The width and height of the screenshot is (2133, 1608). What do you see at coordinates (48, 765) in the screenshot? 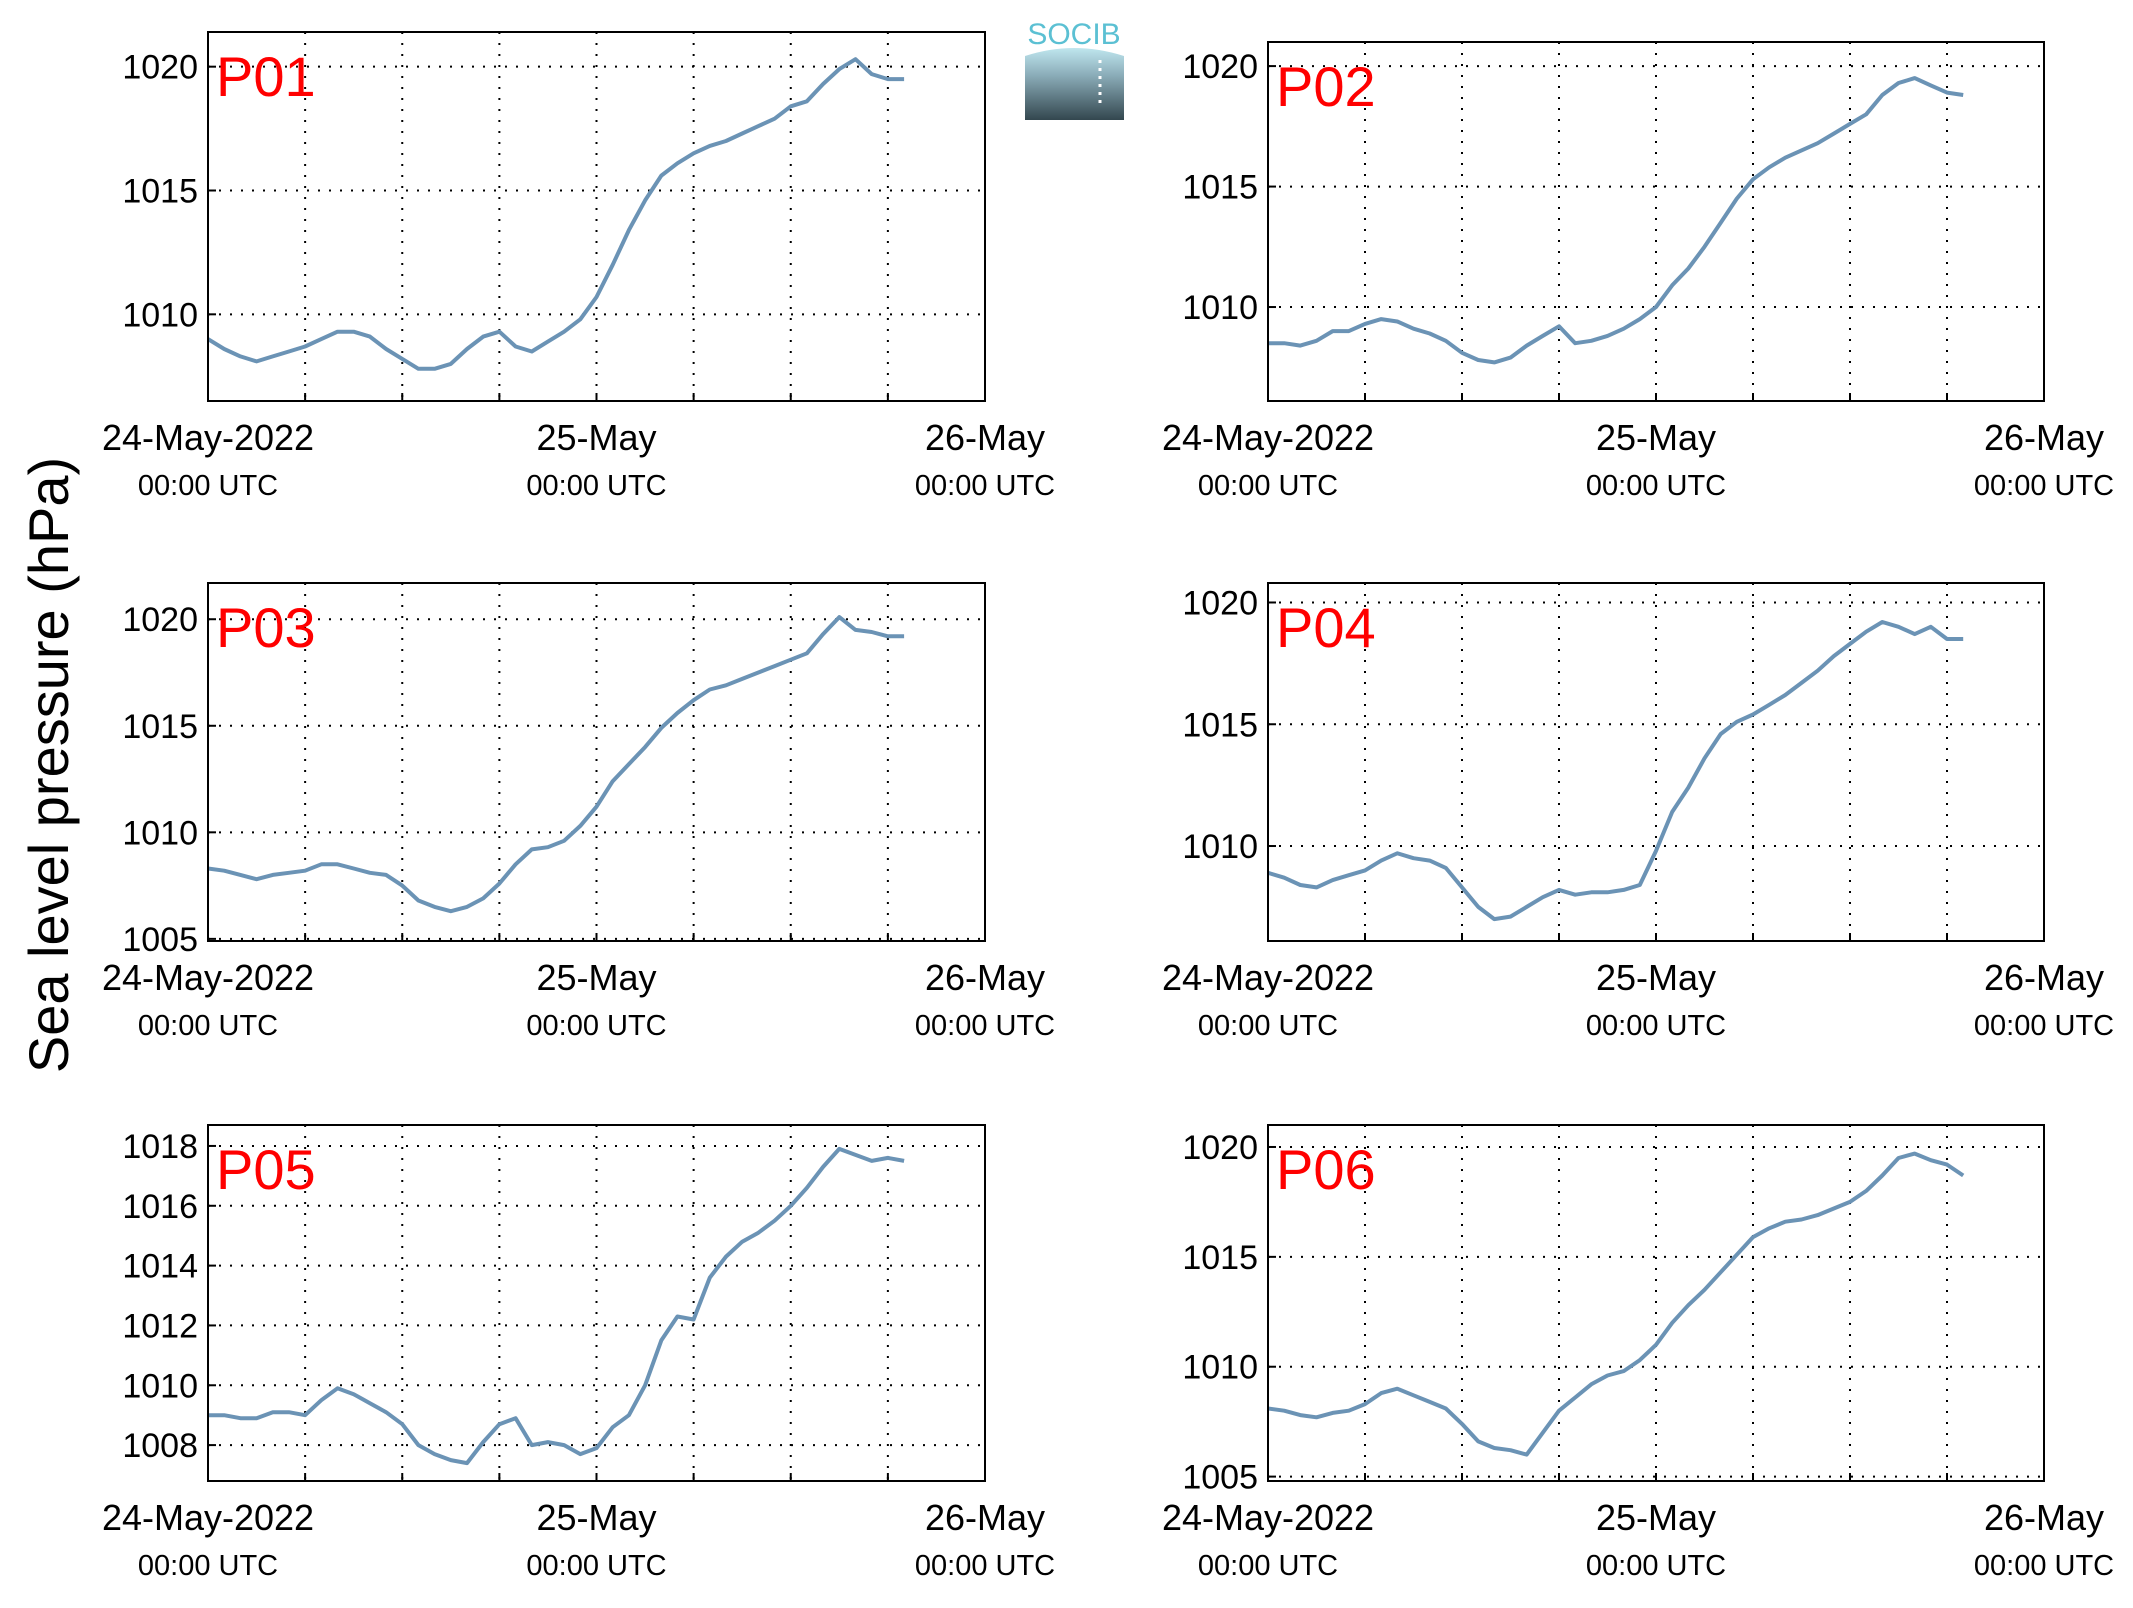
I see `y-axis-label: Sea level pressure (hPa)` at bounding box center [48, 765].